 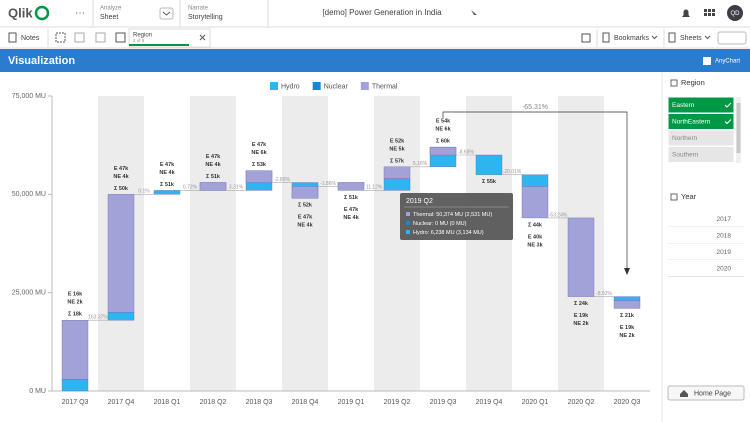 What do you see at coordinates (166, 13) in the screenshot?
I see `dropdown` at bounding box center [166, 13].